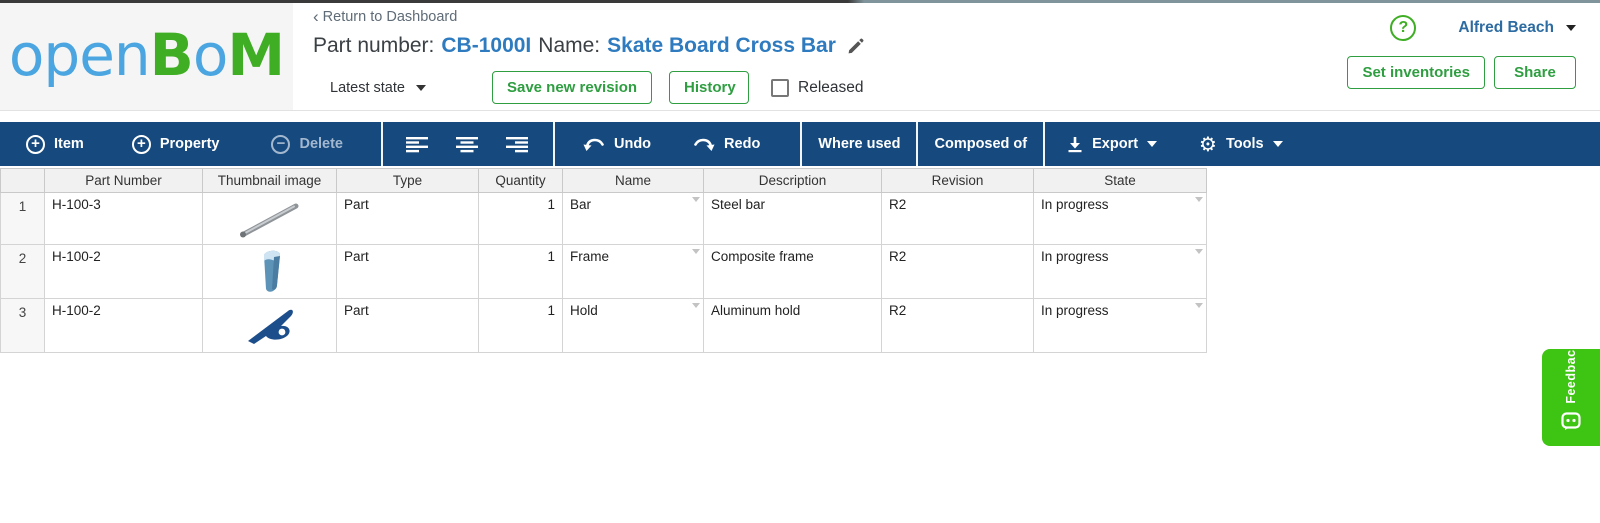 The width and height of the screenshot is (1600, 523). Describe the element at coordinates (316, 16) in the screenshot. I see `chevron-left-icon: ‹` at that location.